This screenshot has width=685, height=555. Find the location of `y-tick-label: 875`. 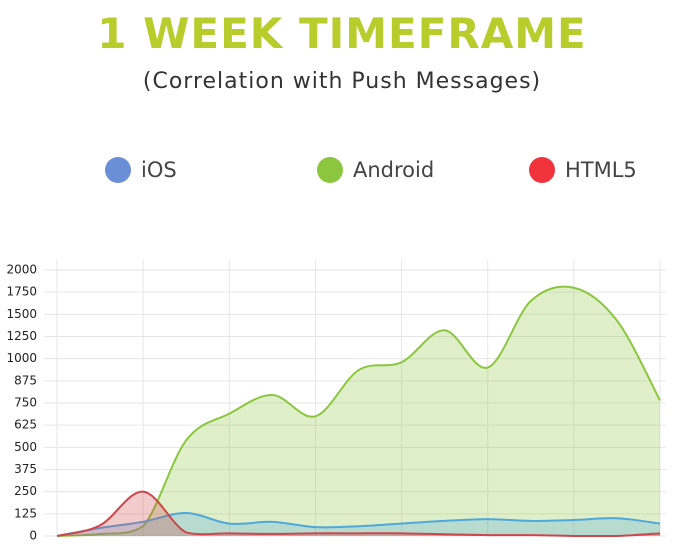

y-tick-label: 875 is located at coordinates (25, 380).